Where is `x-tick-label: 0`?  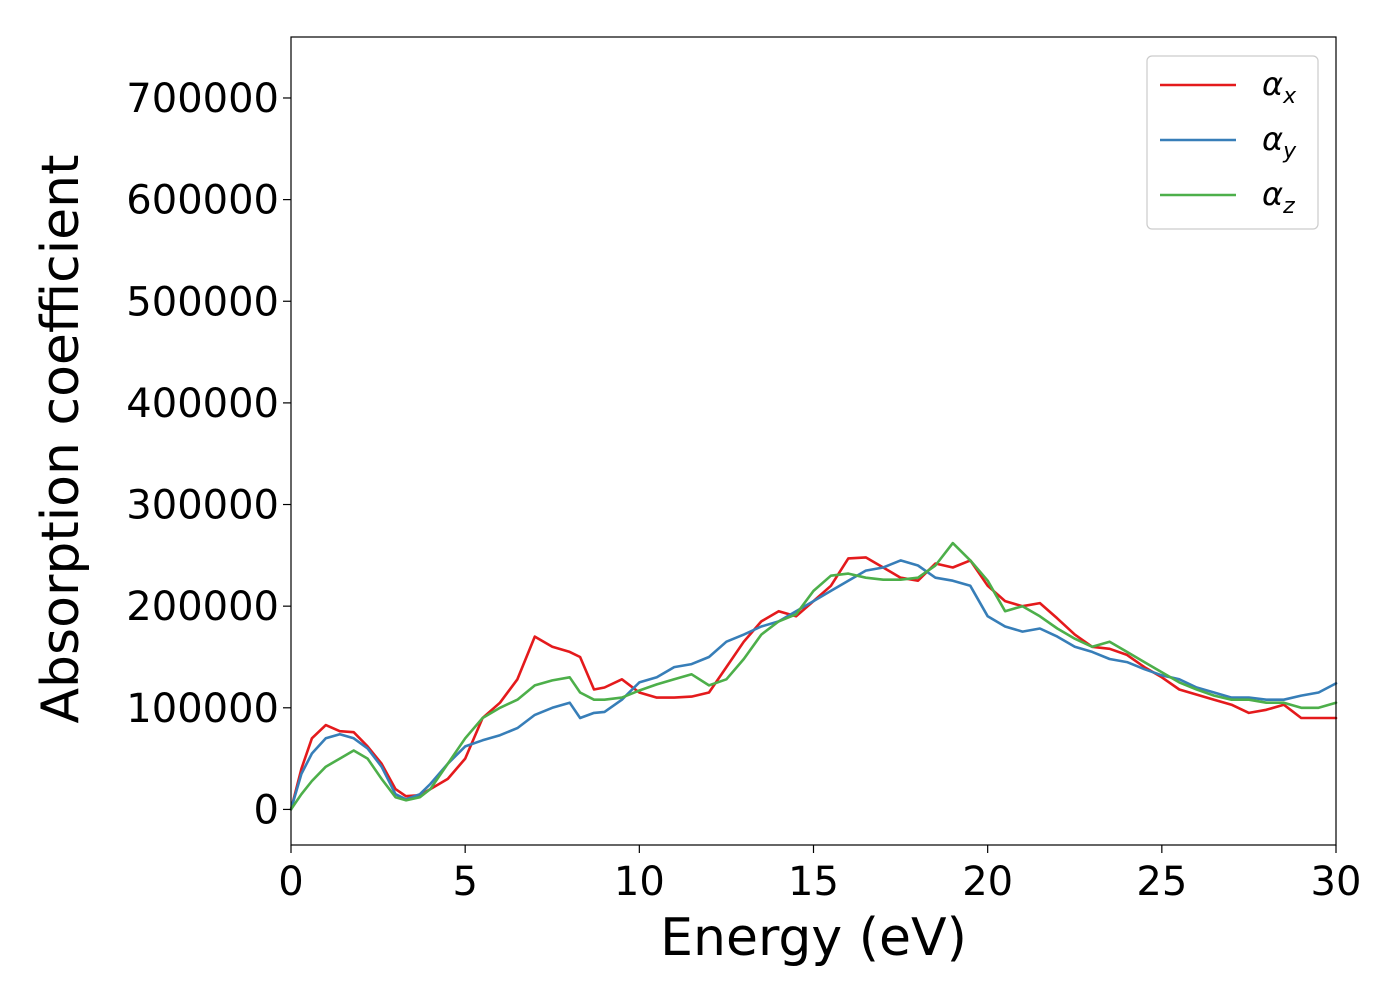
x-tick-label: 0 is located at coordinates (290, 882).